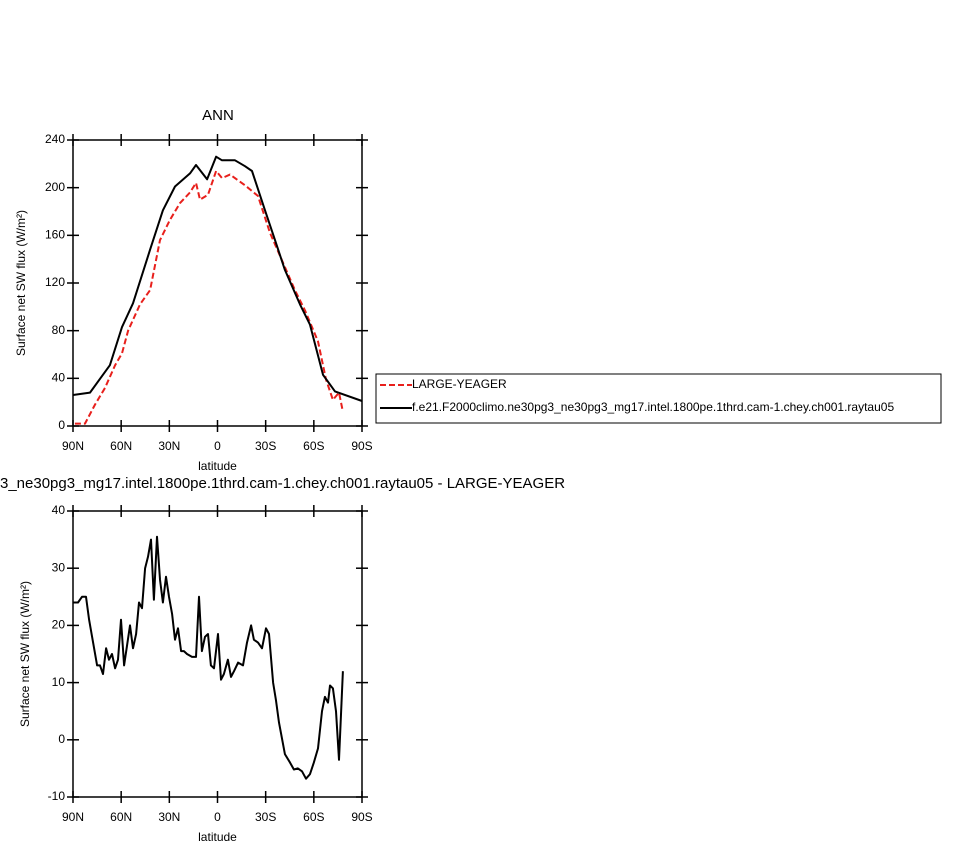  I want to click on y-tick-label: 120, so click(55, 282).